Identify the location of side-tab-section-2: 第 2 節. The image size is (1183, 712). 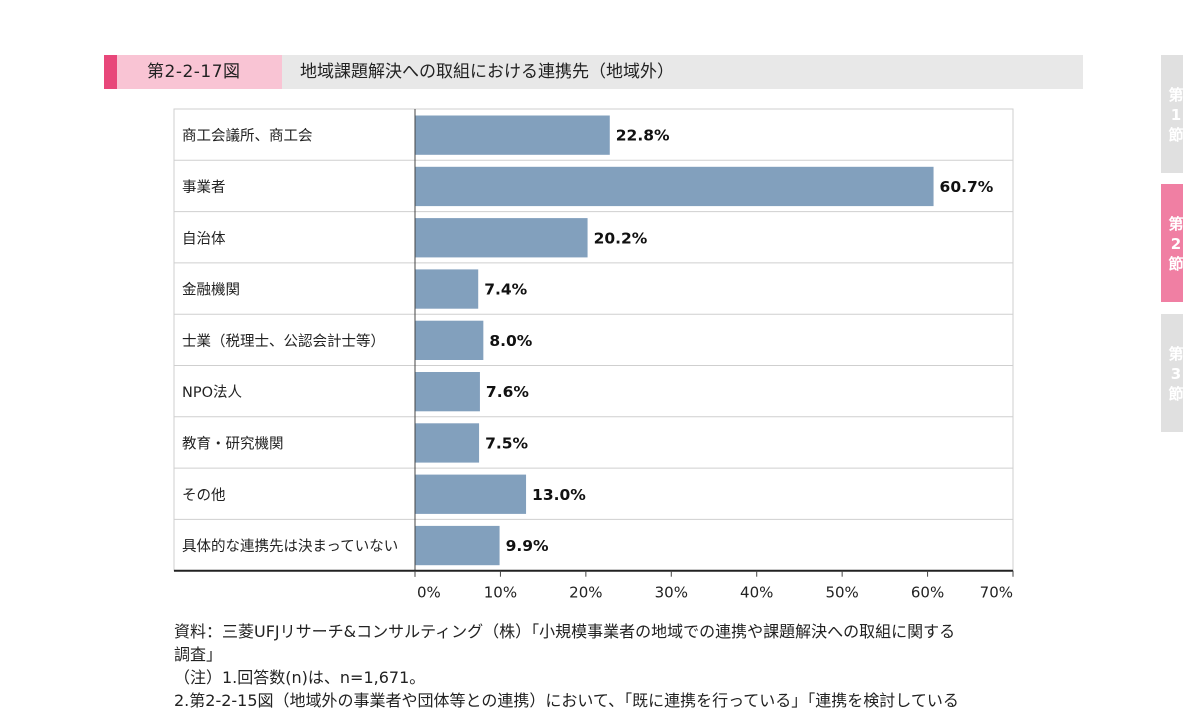
(1172, 243).